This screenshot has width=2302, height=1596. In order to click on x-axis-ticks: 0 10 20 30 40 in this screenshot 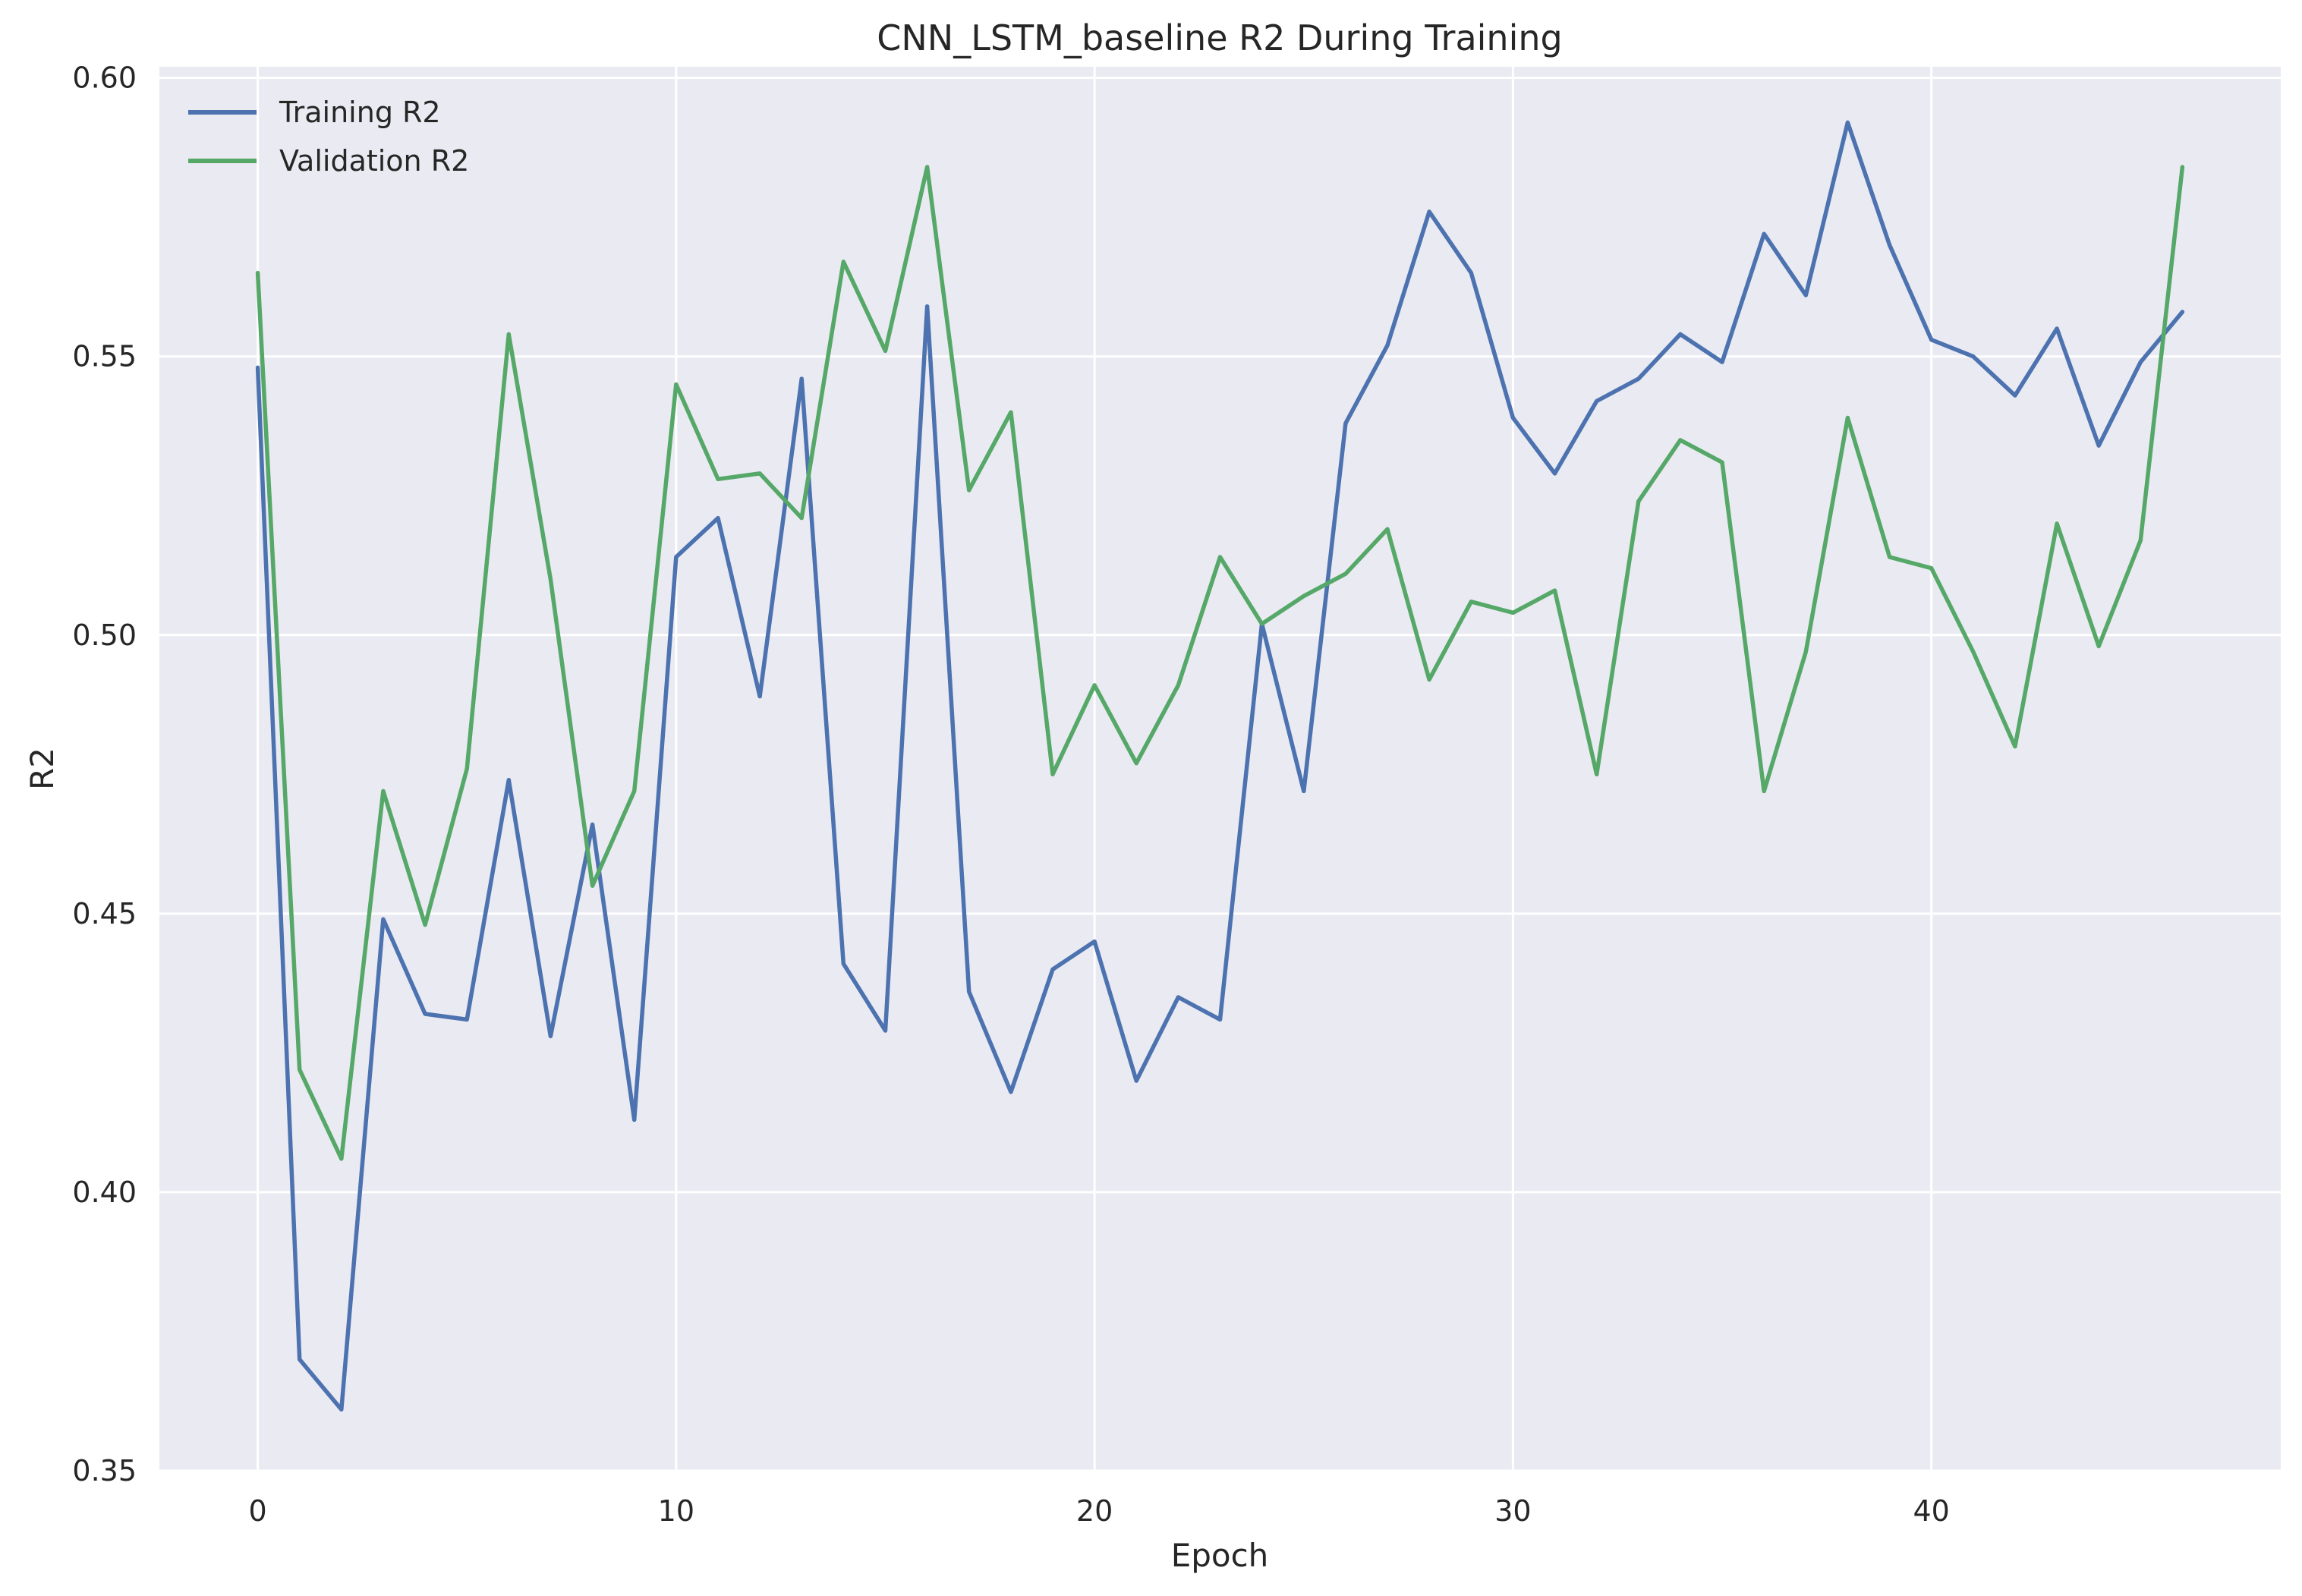, I will do `click(1098, 1511)`.